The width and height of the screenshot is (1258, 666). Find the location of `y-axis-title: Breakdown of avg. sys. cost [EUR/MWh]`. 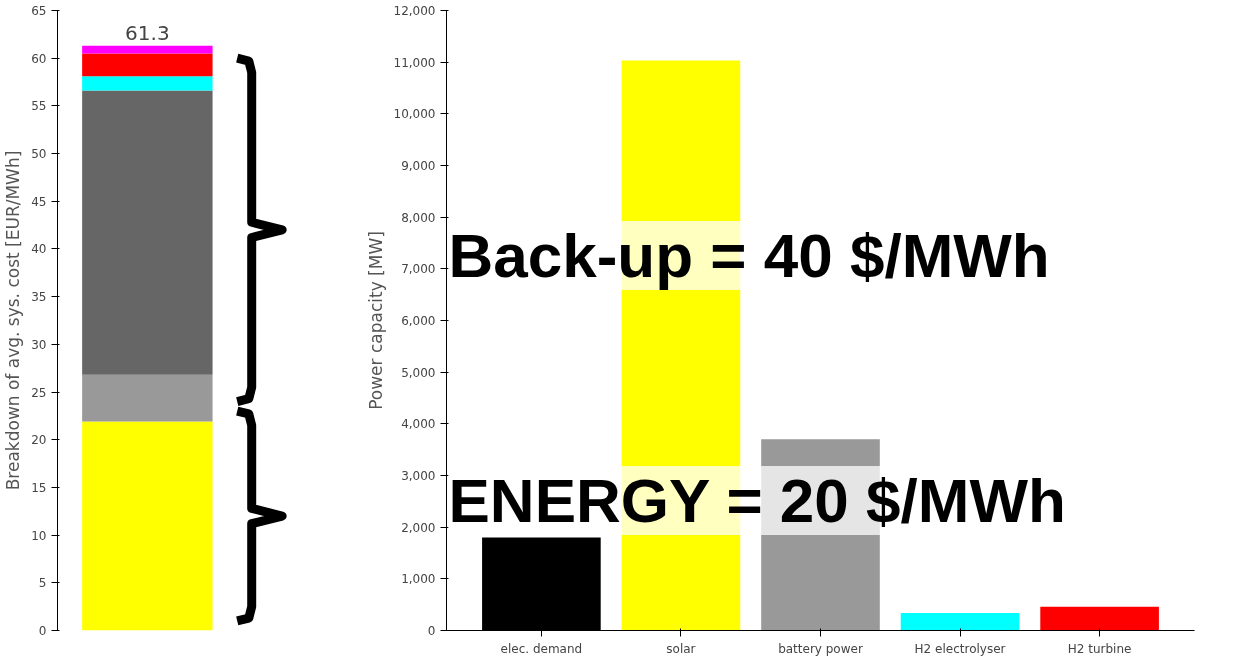

y-axis-title: Breakdown of avg. sys. cost [EUR/MWh] is located at coordinates (13, 320).